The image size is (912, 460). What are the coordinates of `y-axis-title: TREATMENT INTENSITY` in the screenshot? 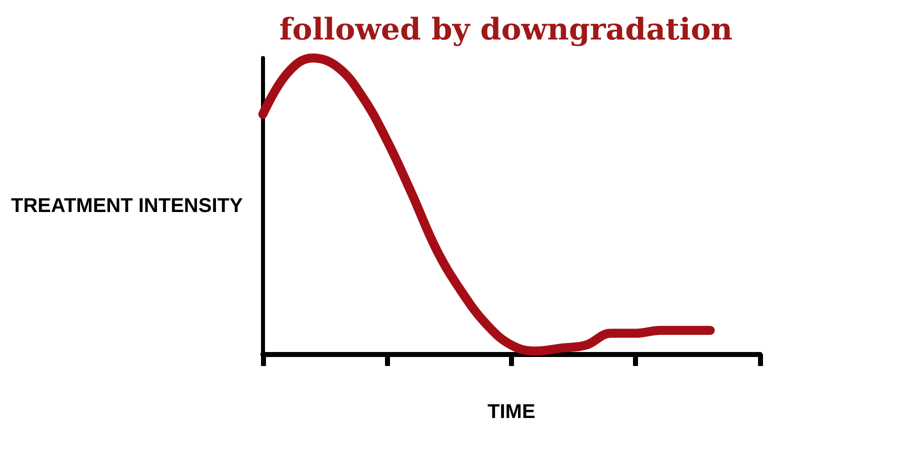 It's located at (127, 206).